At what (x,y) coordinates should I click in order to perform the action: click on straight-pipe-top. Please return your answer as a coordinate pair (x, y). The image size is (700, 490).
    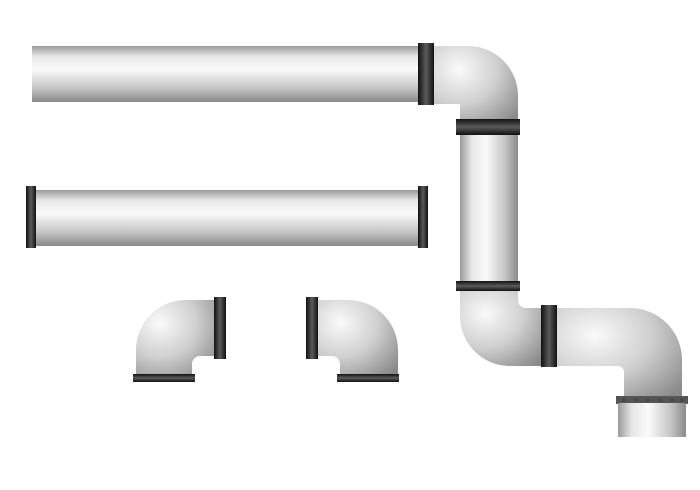
    Looking at the image, I should click on (233, 74).